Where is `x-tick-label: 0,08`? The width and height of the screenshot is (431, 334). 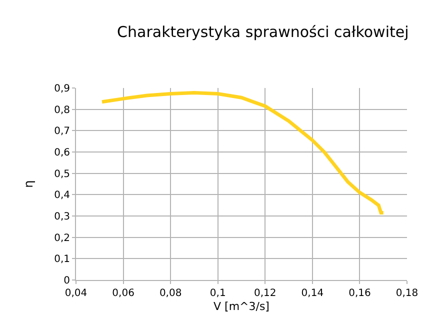
x-tick-label: 0,08 is located at coordinates (170, 293).